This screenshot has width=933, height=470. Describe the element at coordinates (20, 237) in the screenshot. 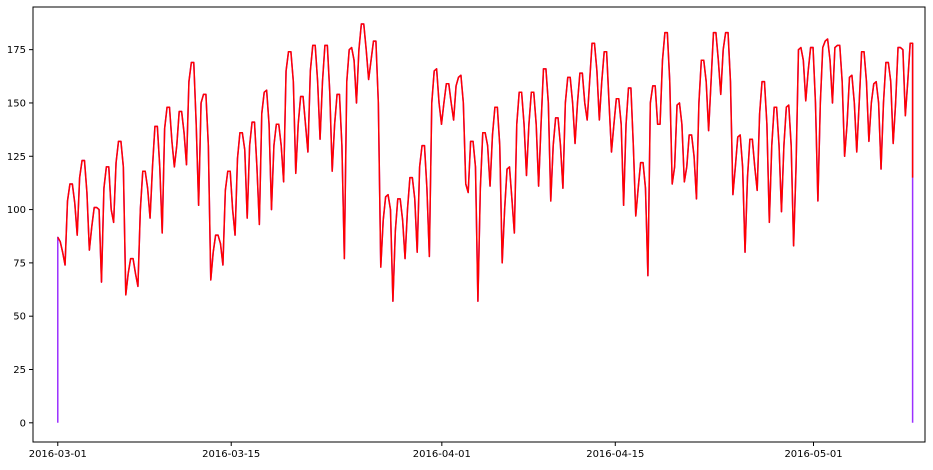

I see `y-axis: 0 25 50 75 100 125 150 175` at that location.